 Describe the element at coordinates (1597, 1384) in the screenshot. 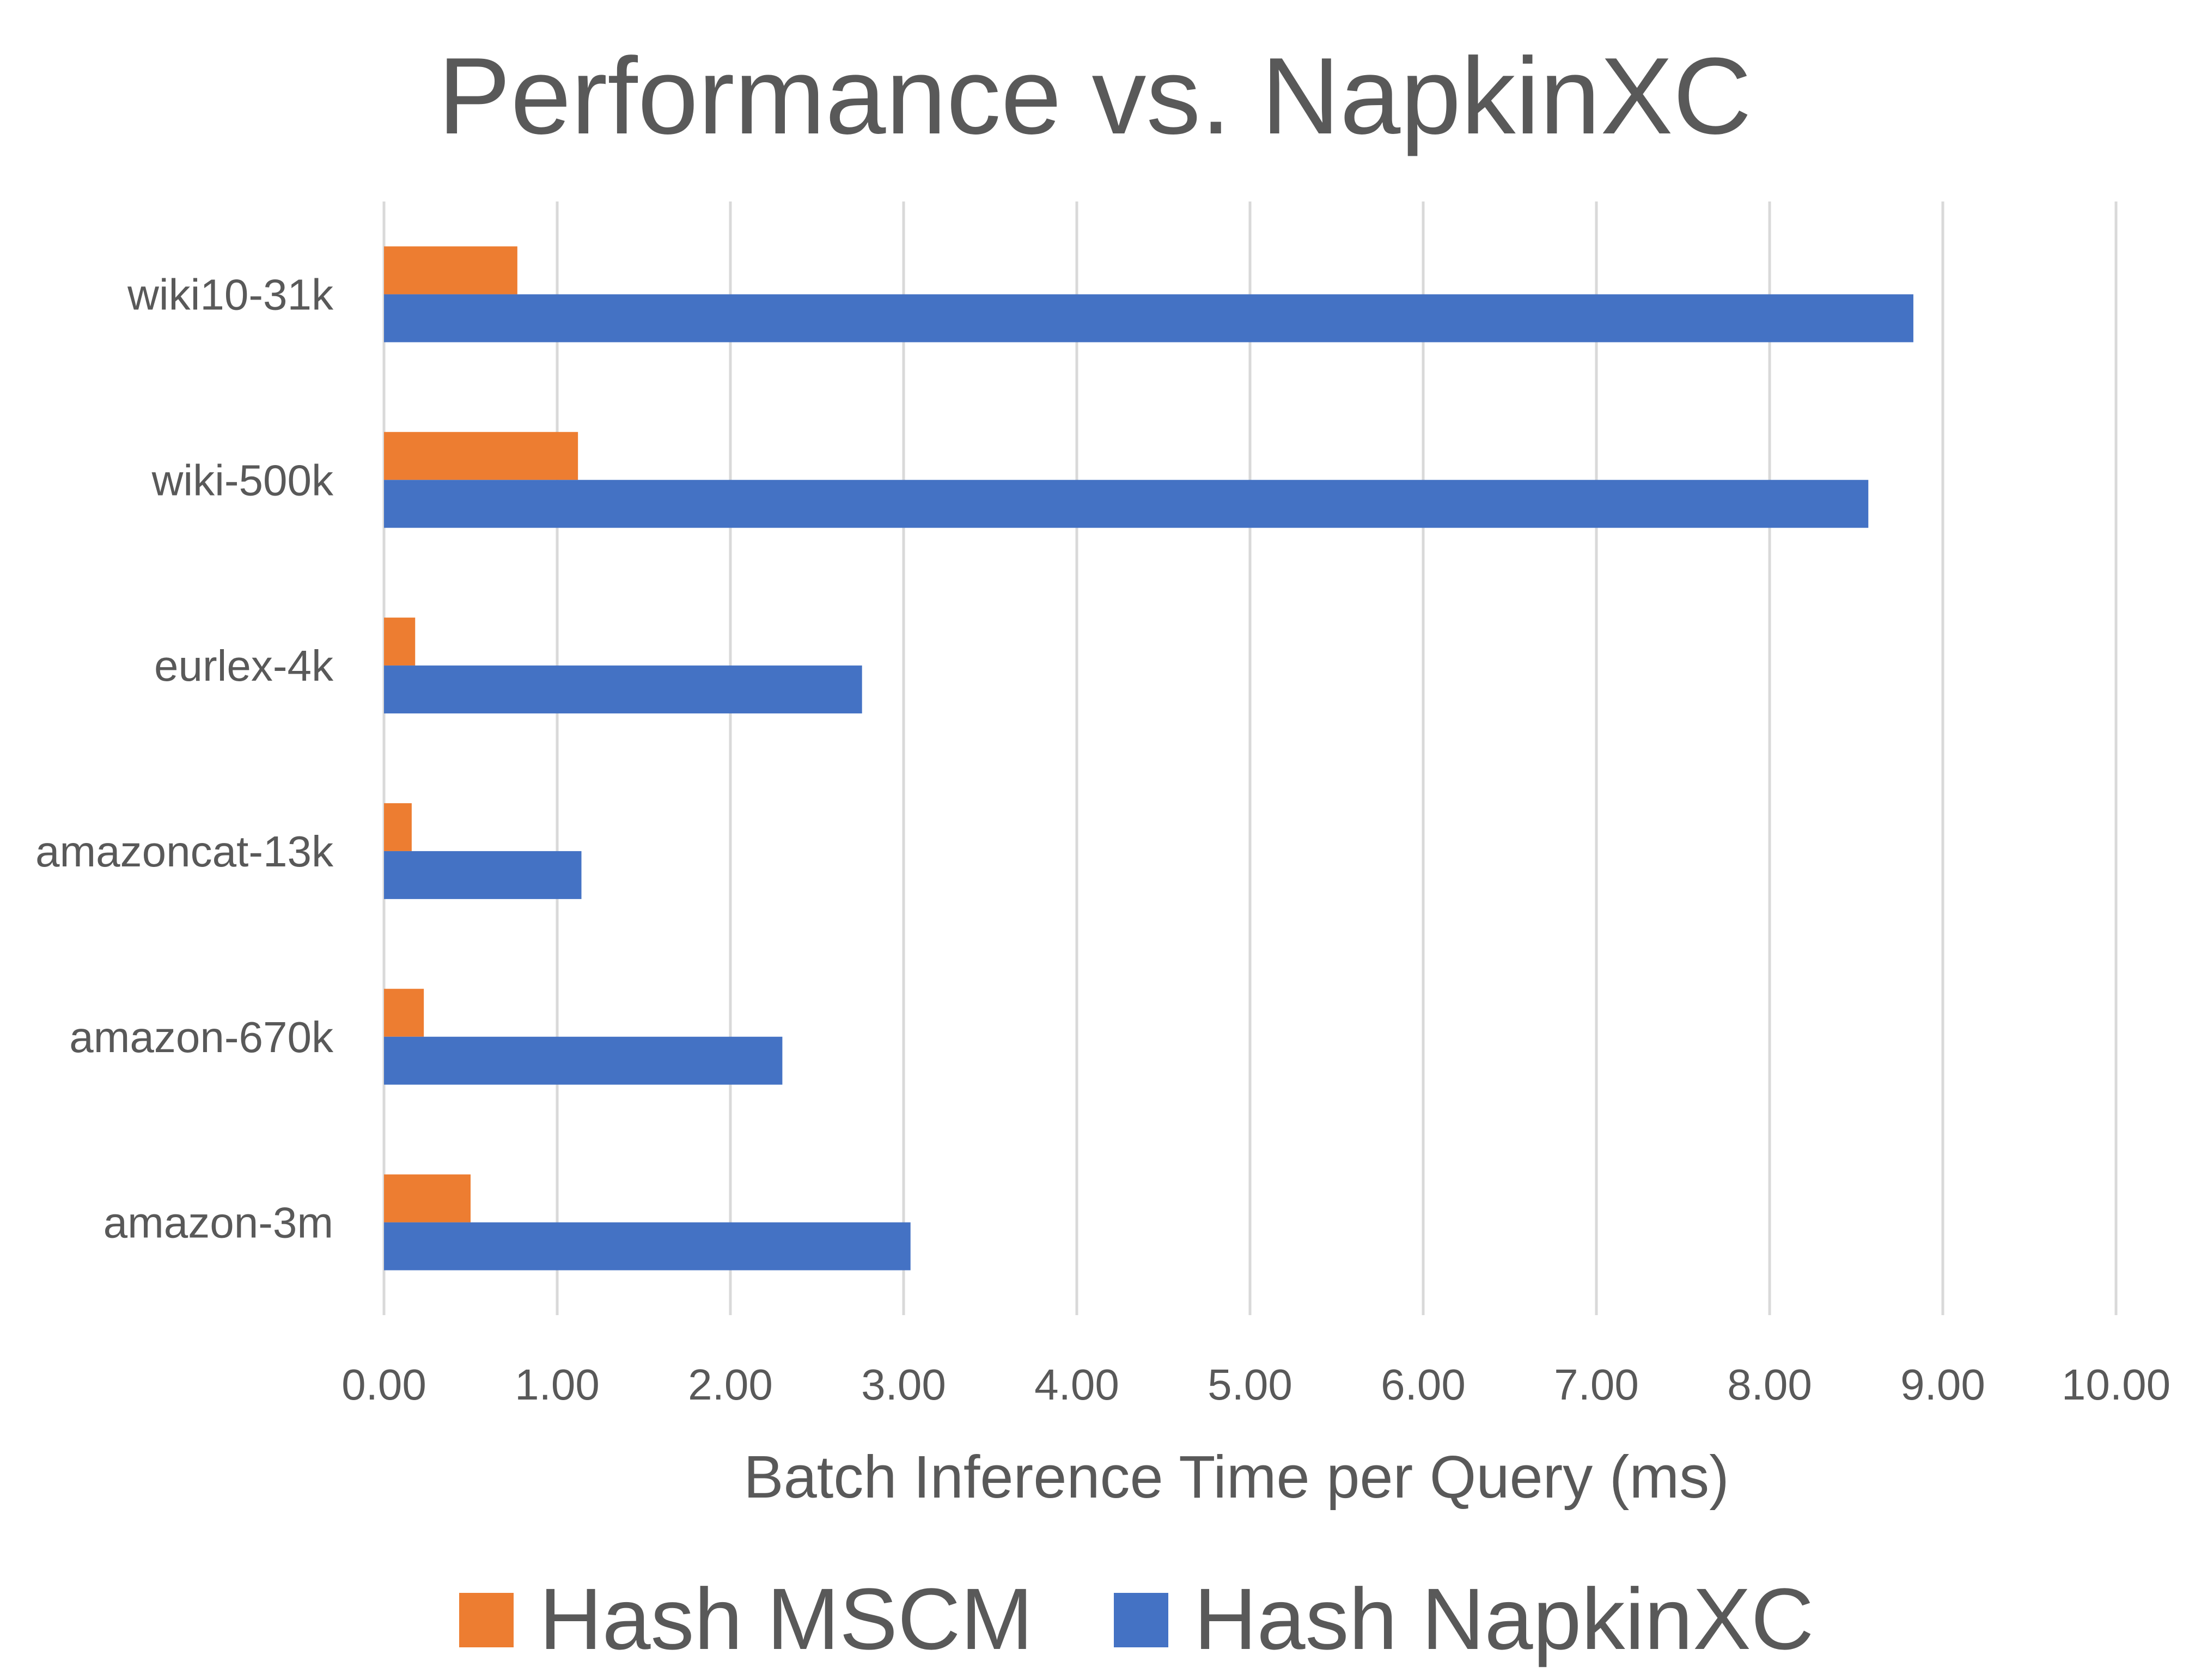

I see `x-tick-label-7: 7.00` at that location.